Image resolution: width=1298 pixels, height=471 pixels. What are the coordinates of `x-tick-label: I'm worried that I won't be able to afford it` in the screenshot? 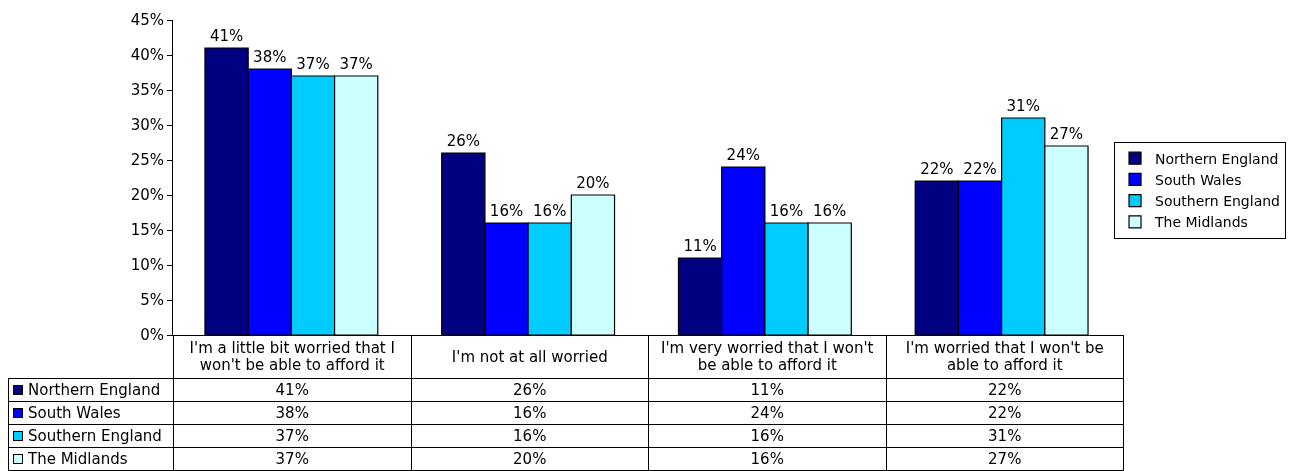 It's located at (1005, 357).